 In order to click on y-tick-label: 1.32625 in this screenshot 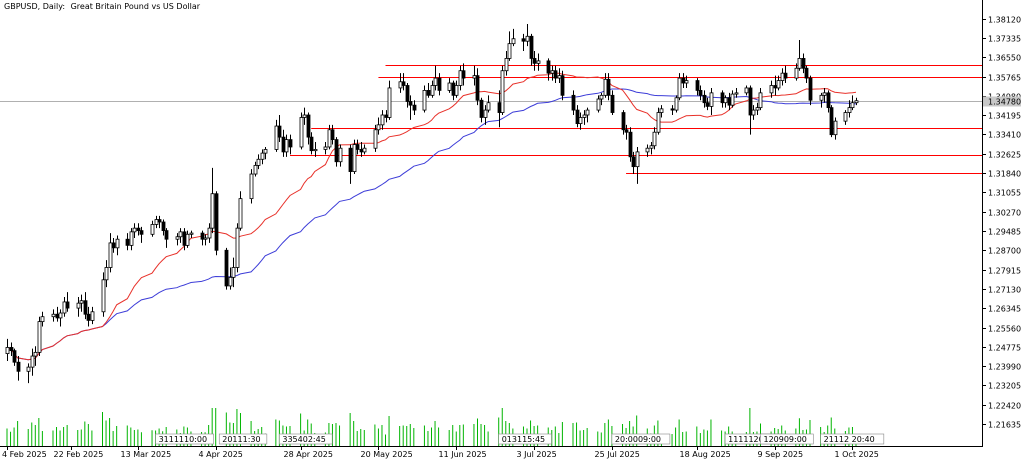, I will do `click(1004, 155)`.